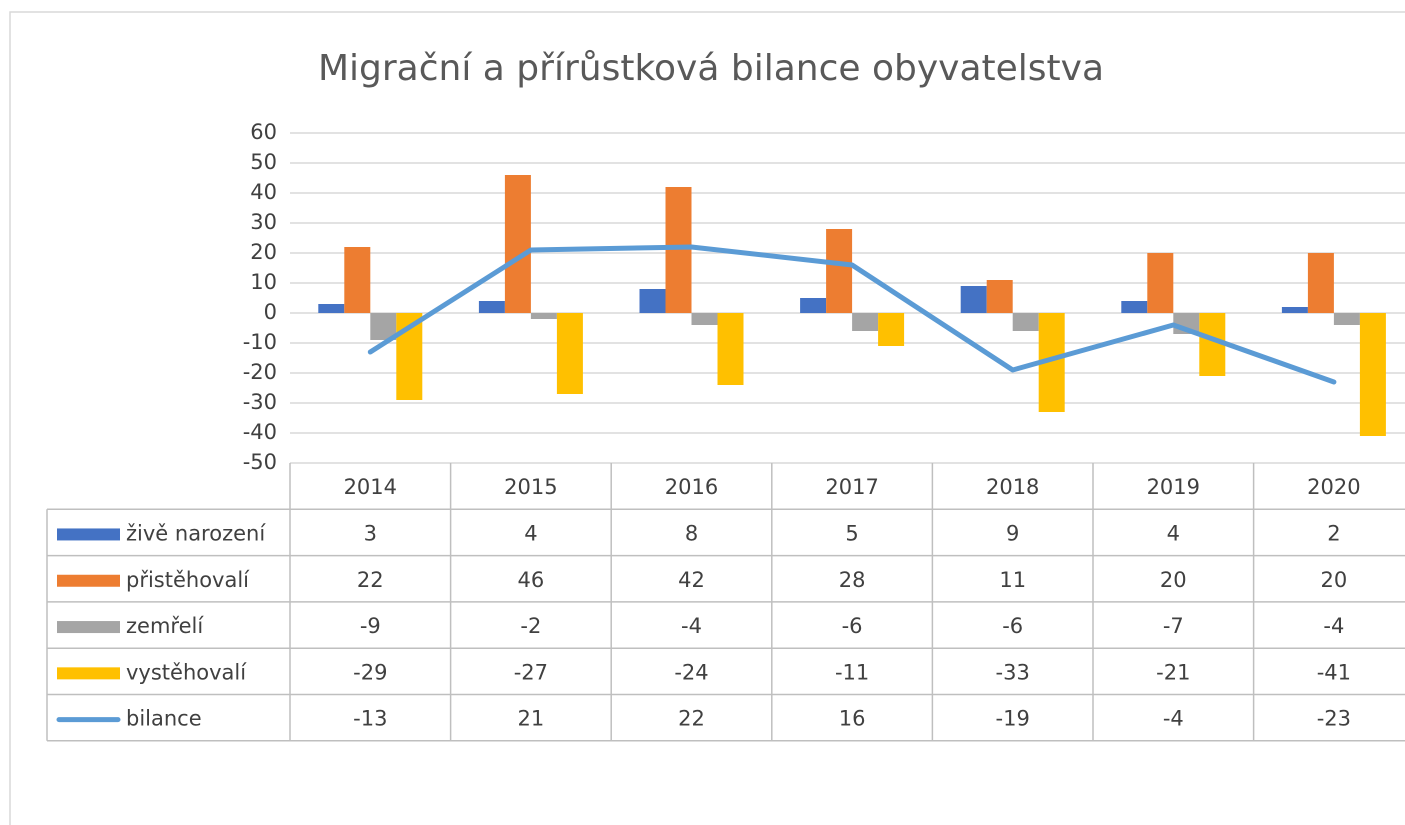 The width and height of the screenshot is (1405, 825). What do you see at coordinates (1013, 719) in the screenshot?
I see `table-value: -19` at bounding box center [1013, 719].